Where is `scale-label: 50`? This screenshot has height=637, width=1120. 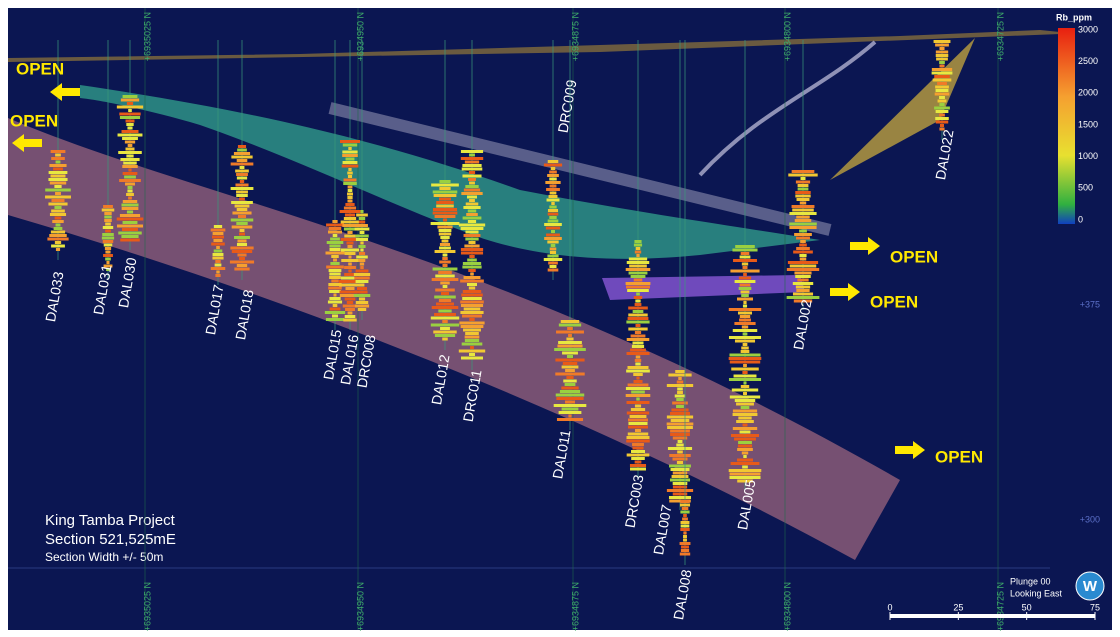
scale-label: 50 is located at coordinates (1027, 607).